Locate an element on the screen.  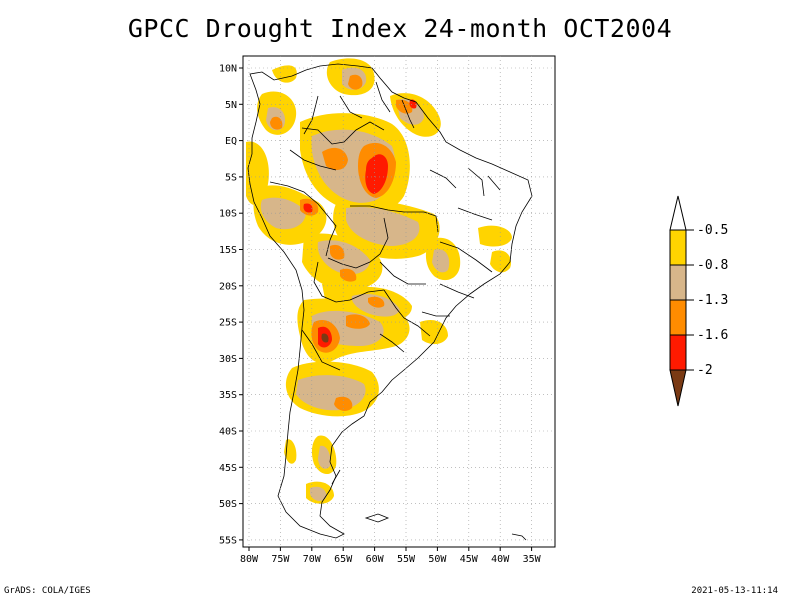
lon-label: 70W is located at coordinates (312, 559).